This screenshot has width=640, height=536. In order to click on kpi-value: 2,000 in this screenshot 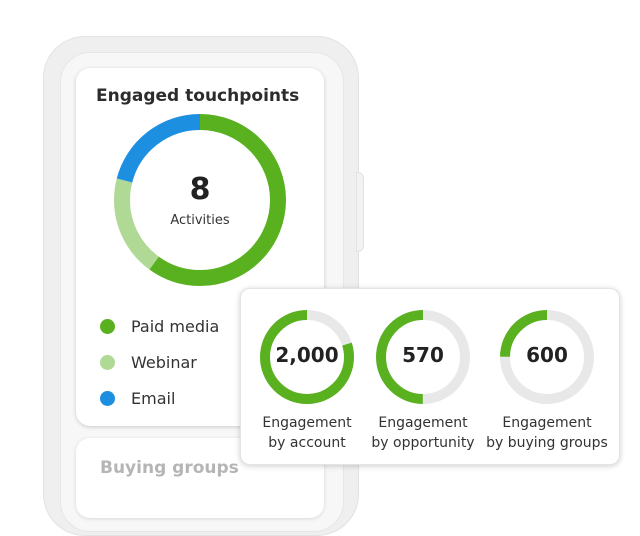, I will do `click(307, 355)`.